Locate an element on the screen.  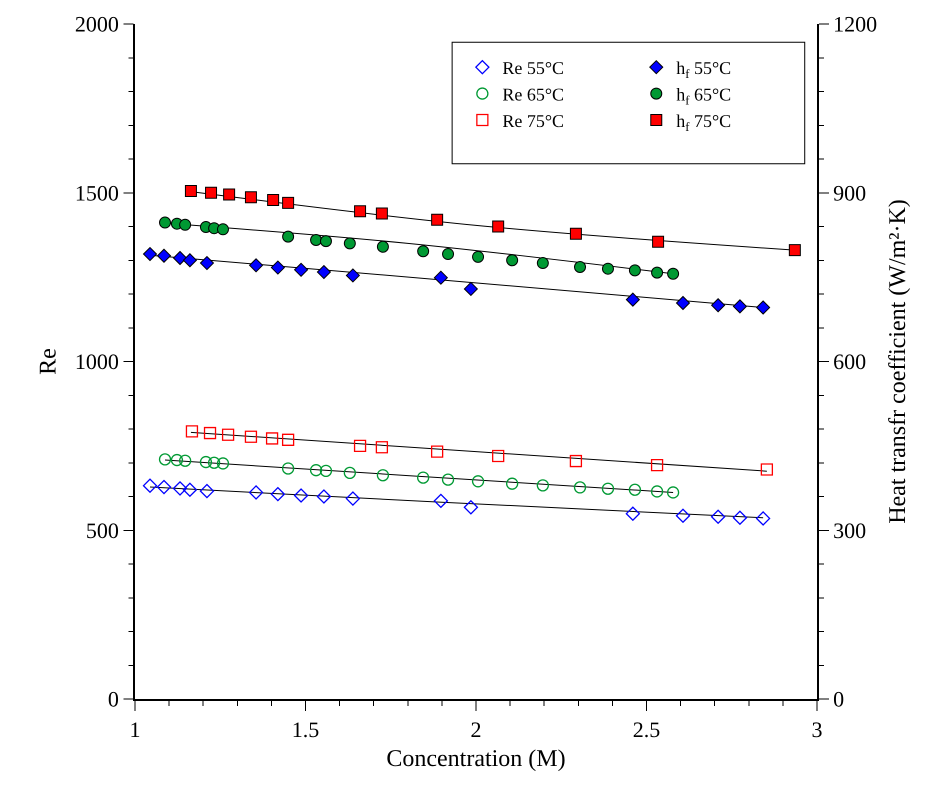
legend-label: Re 75°C is located at coordinates (533, 120).